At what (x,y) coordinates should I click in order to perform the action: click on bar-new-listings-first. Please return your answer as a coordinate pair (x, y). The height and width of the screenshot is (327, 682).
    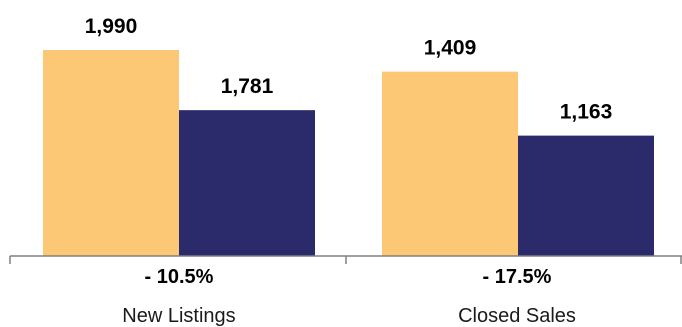
    Looking at the image, I should click on (111, 153).